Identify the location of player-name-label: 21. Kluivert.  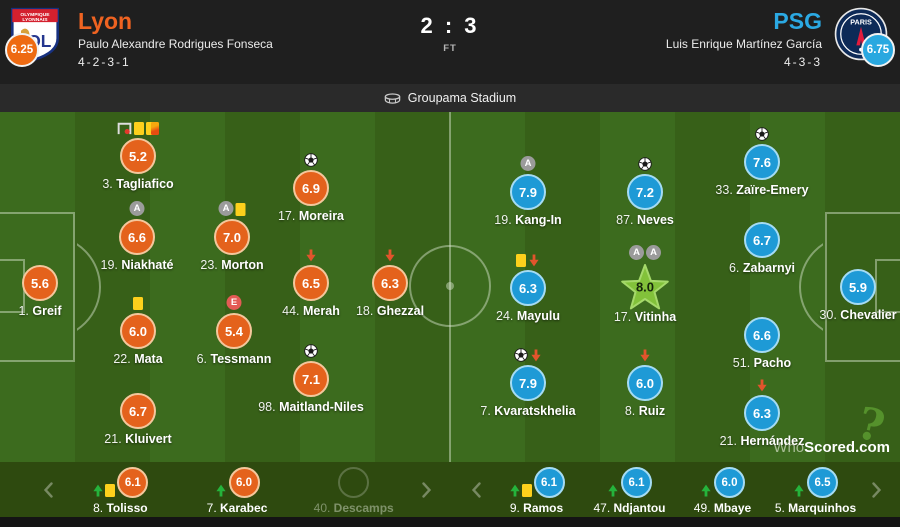
(138, 439).